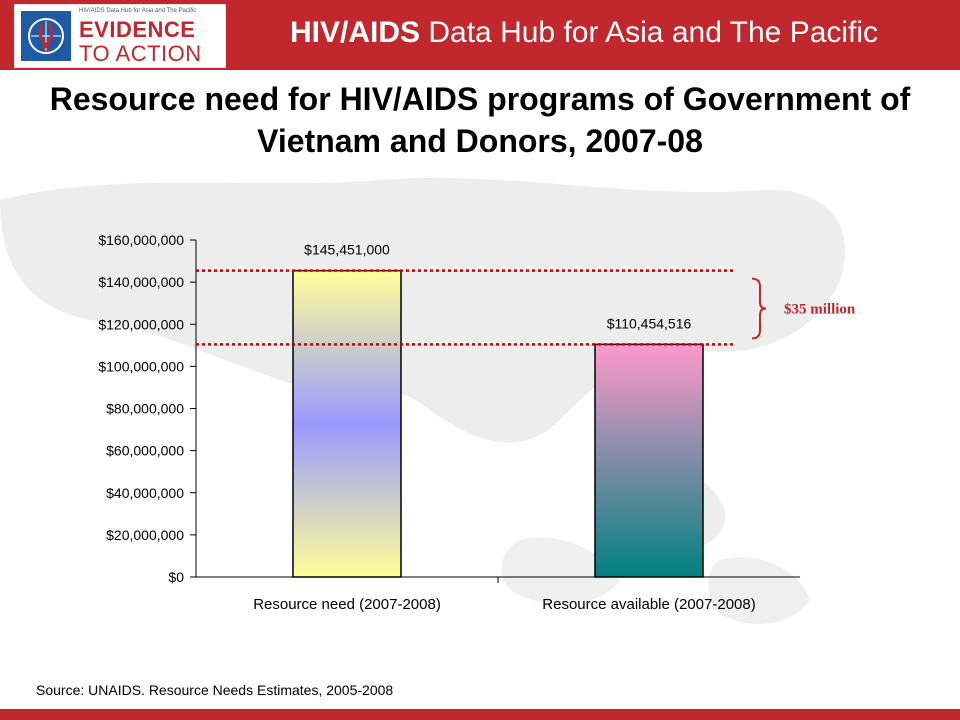 The image size is (960, 720). Describe the element at coordinates (141, 324) in the screenshot. I see `y-tick-label: $120,000,000` at that location.